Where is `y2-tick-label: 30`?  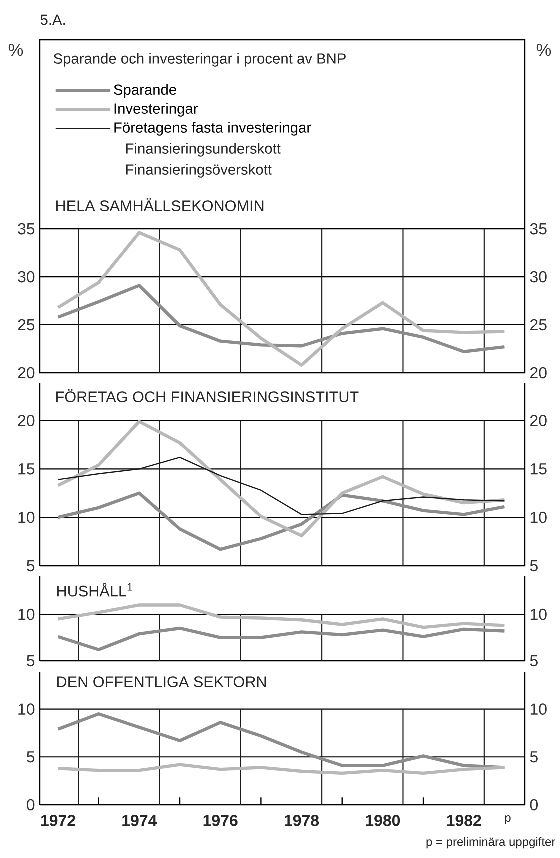 y2-tick-label: 30 is located at coordinates (538, 277).